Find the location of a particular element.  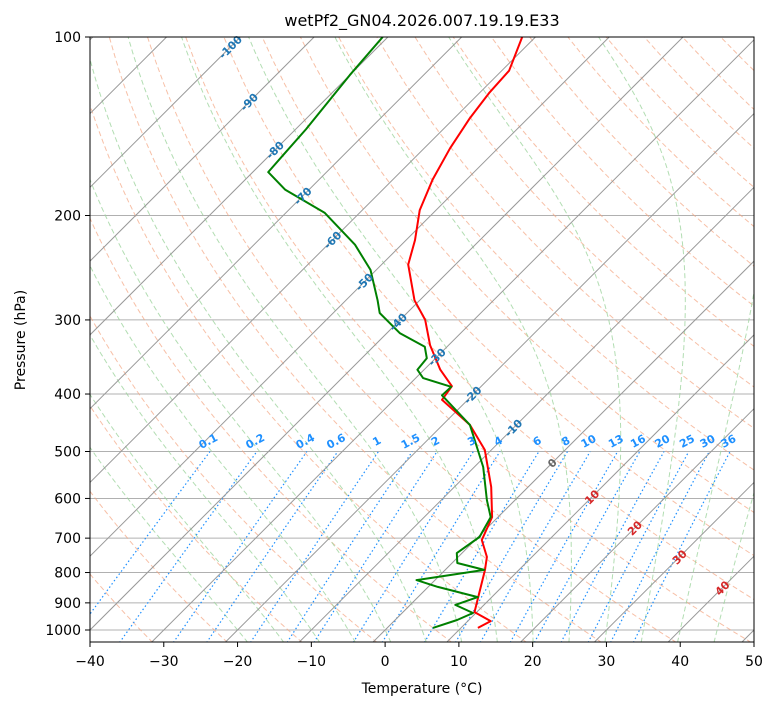

temperature-line is located at coordinates (465, 333).